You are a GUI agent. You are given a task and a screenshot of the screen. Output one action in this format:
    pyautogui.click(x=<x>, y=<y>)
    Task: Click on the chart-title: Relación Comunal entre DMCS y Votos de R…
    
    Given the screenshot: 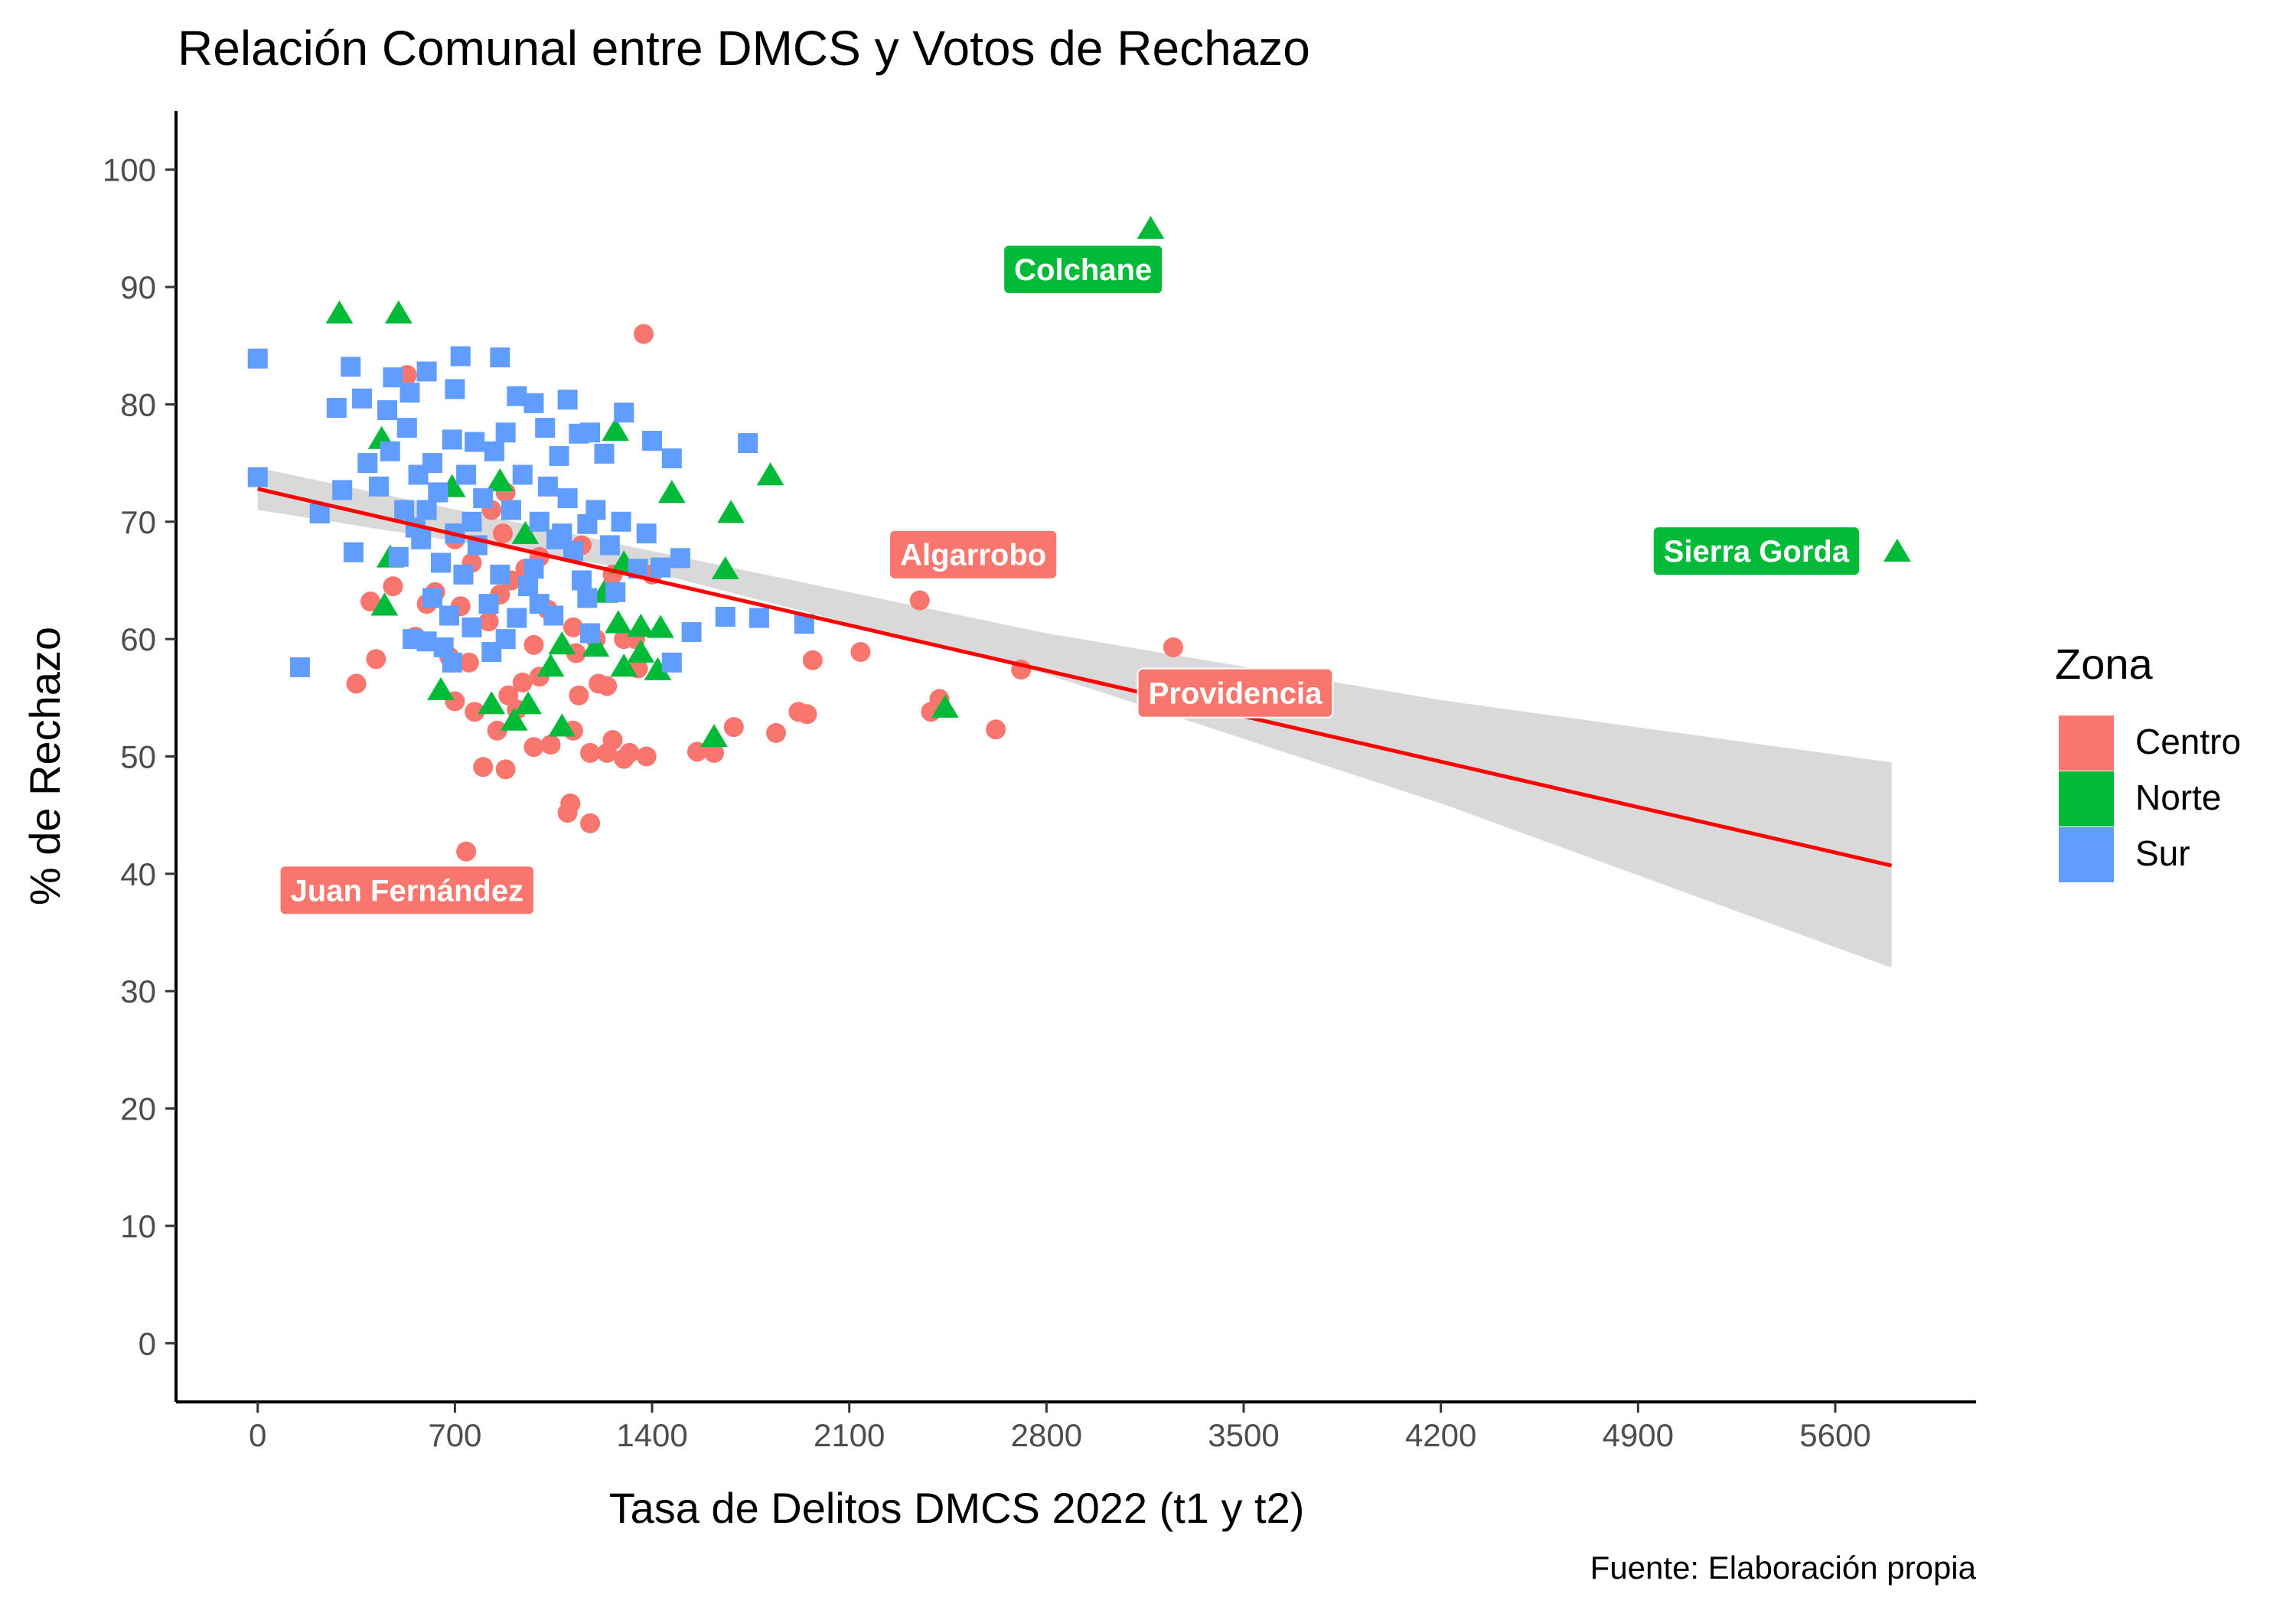 What is the action you would take?
    pyautogui.click(x=744, y=49)
    